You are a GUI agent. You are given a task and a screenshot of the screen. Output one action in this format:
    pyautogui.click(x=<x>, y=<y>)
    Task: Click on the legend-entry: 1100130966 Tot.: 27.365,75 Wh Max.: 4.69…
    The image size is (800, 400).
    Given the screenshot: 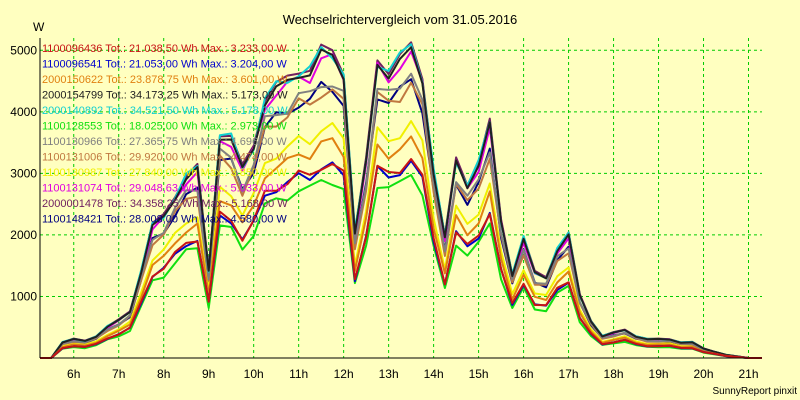 What is the action you would take?
    pyautogui.click(x=164, y=142)
    